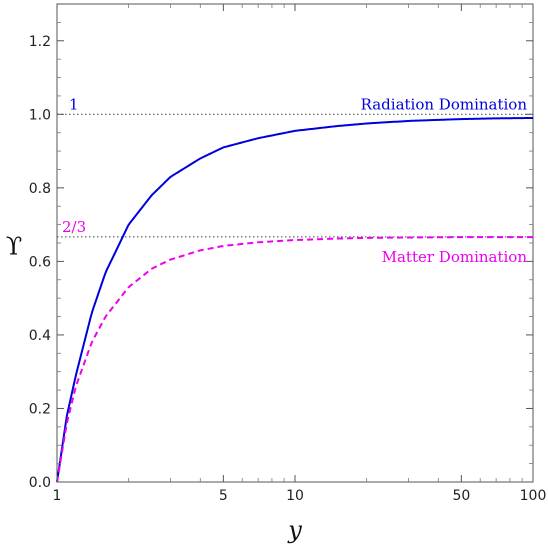 The height and width of the screenshot is (549, 548). I want to click on y-tick-label: 1.2, so click(40, 42).